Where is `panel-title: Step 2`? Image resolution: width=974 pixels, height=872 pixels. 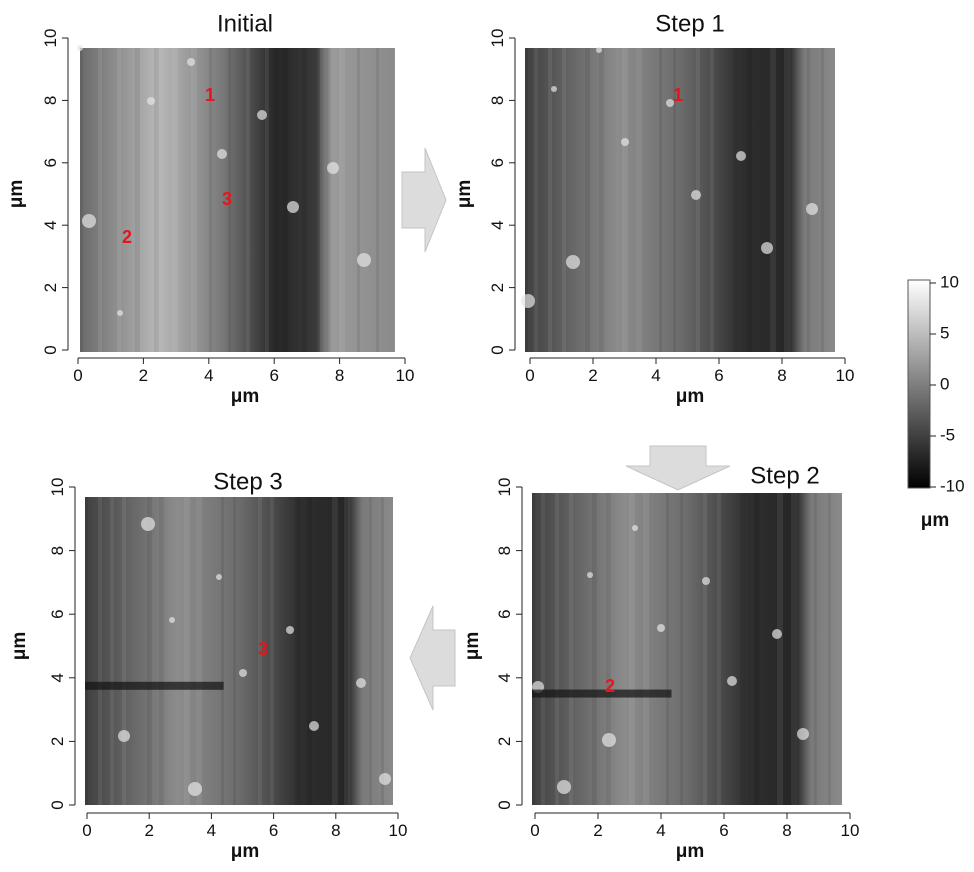
panel-title: Step 2 is located at coordinates (784, 475).